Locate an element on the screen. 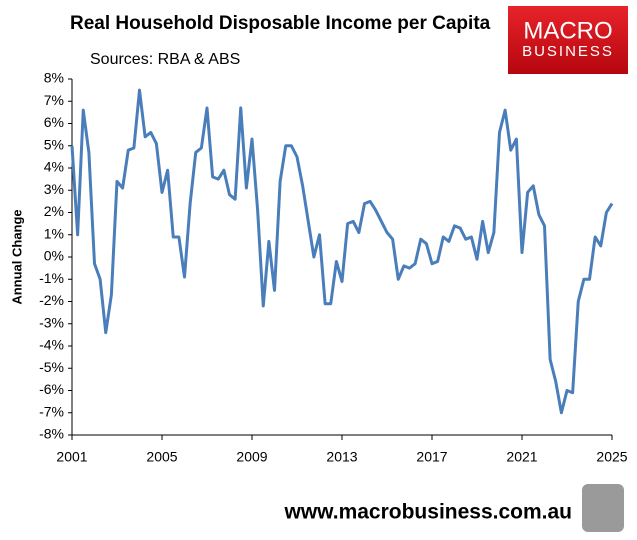  x-tick-label: 2025 is located at coordinates (611, 457).